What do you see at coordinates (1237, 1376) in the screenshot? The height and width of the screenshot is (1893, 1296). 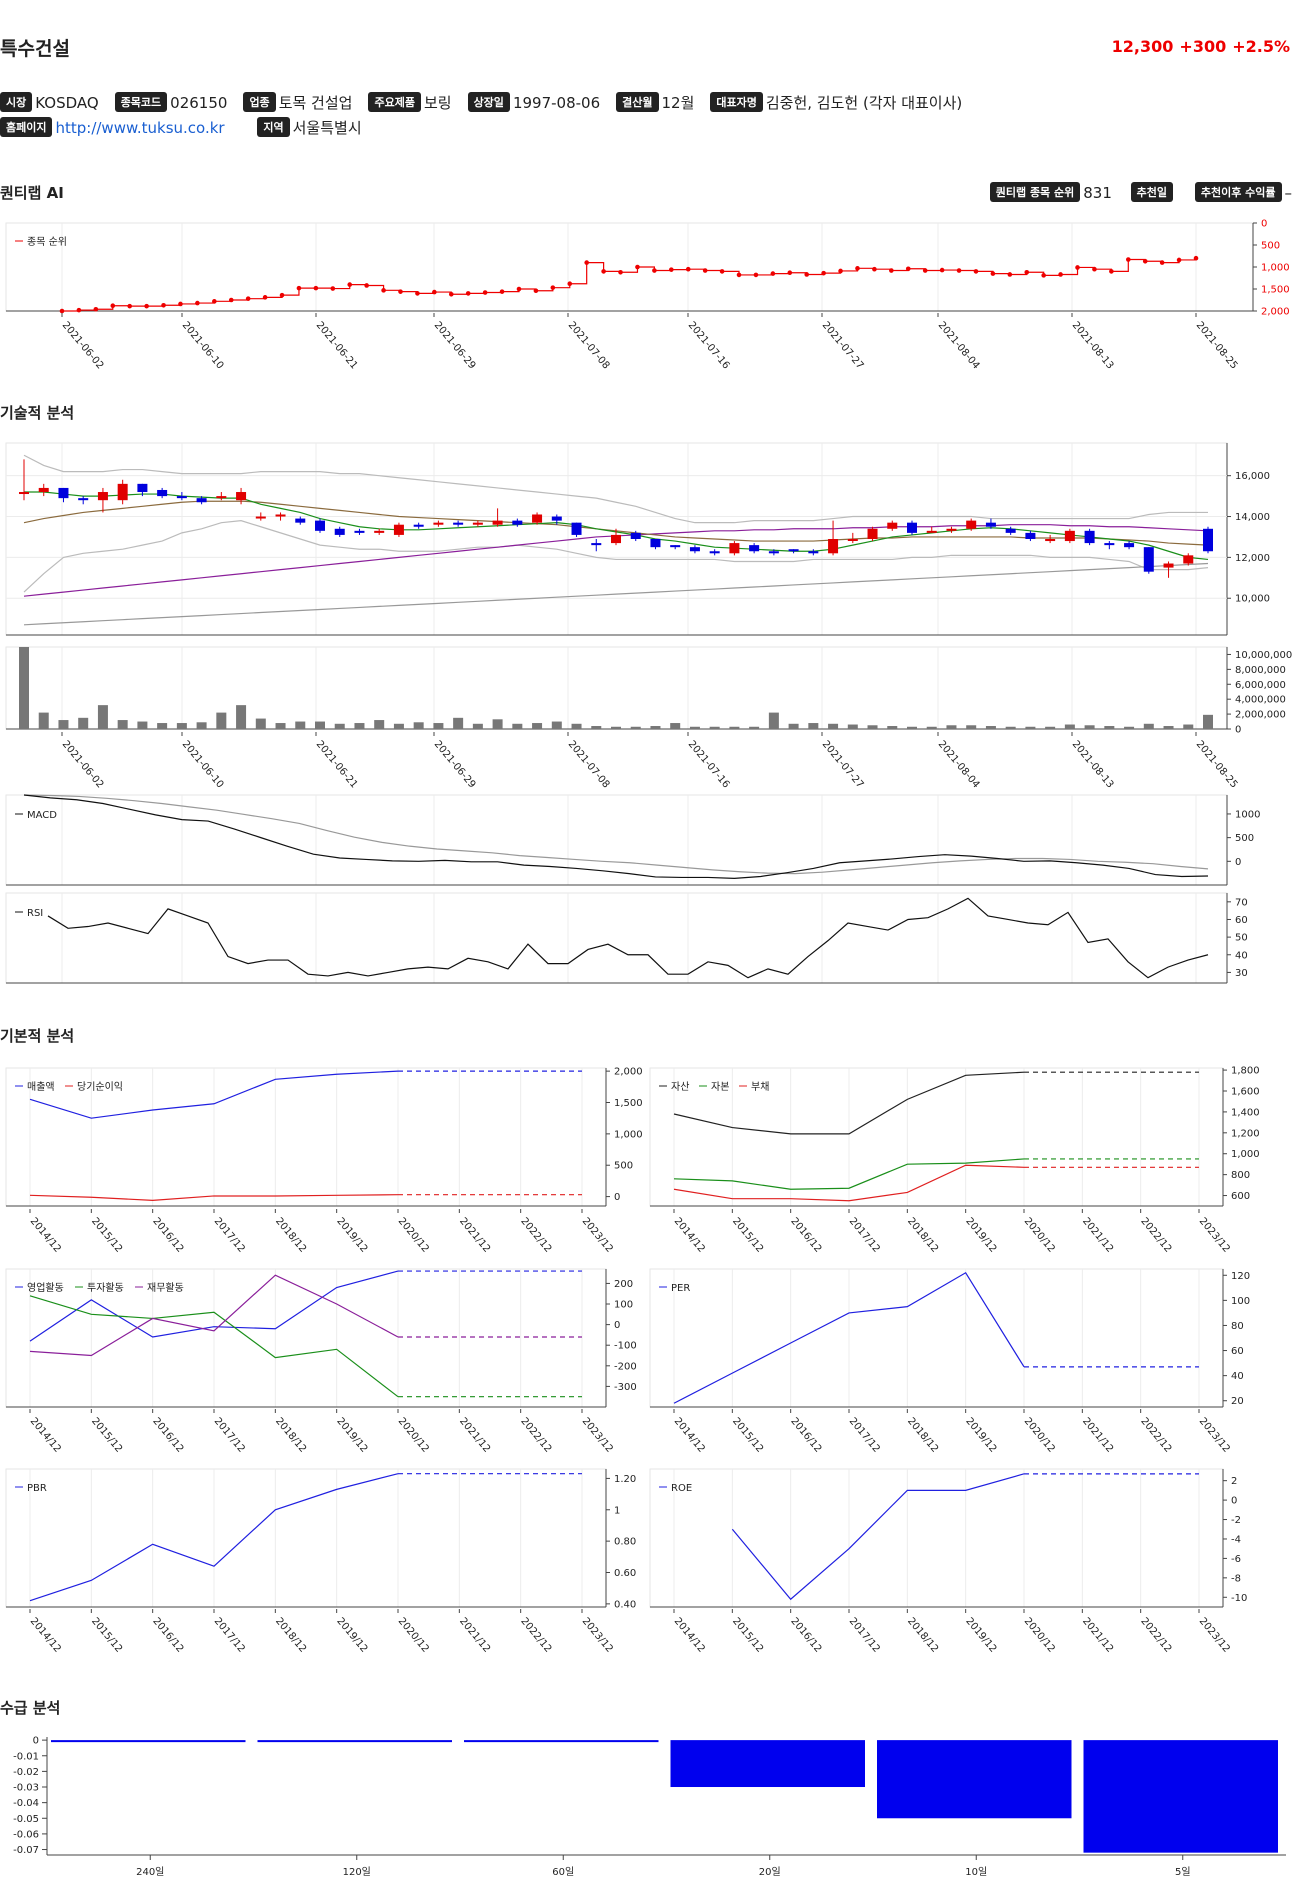 I see `per-ytick-label: 40` at bounding box center [1237, 1376].